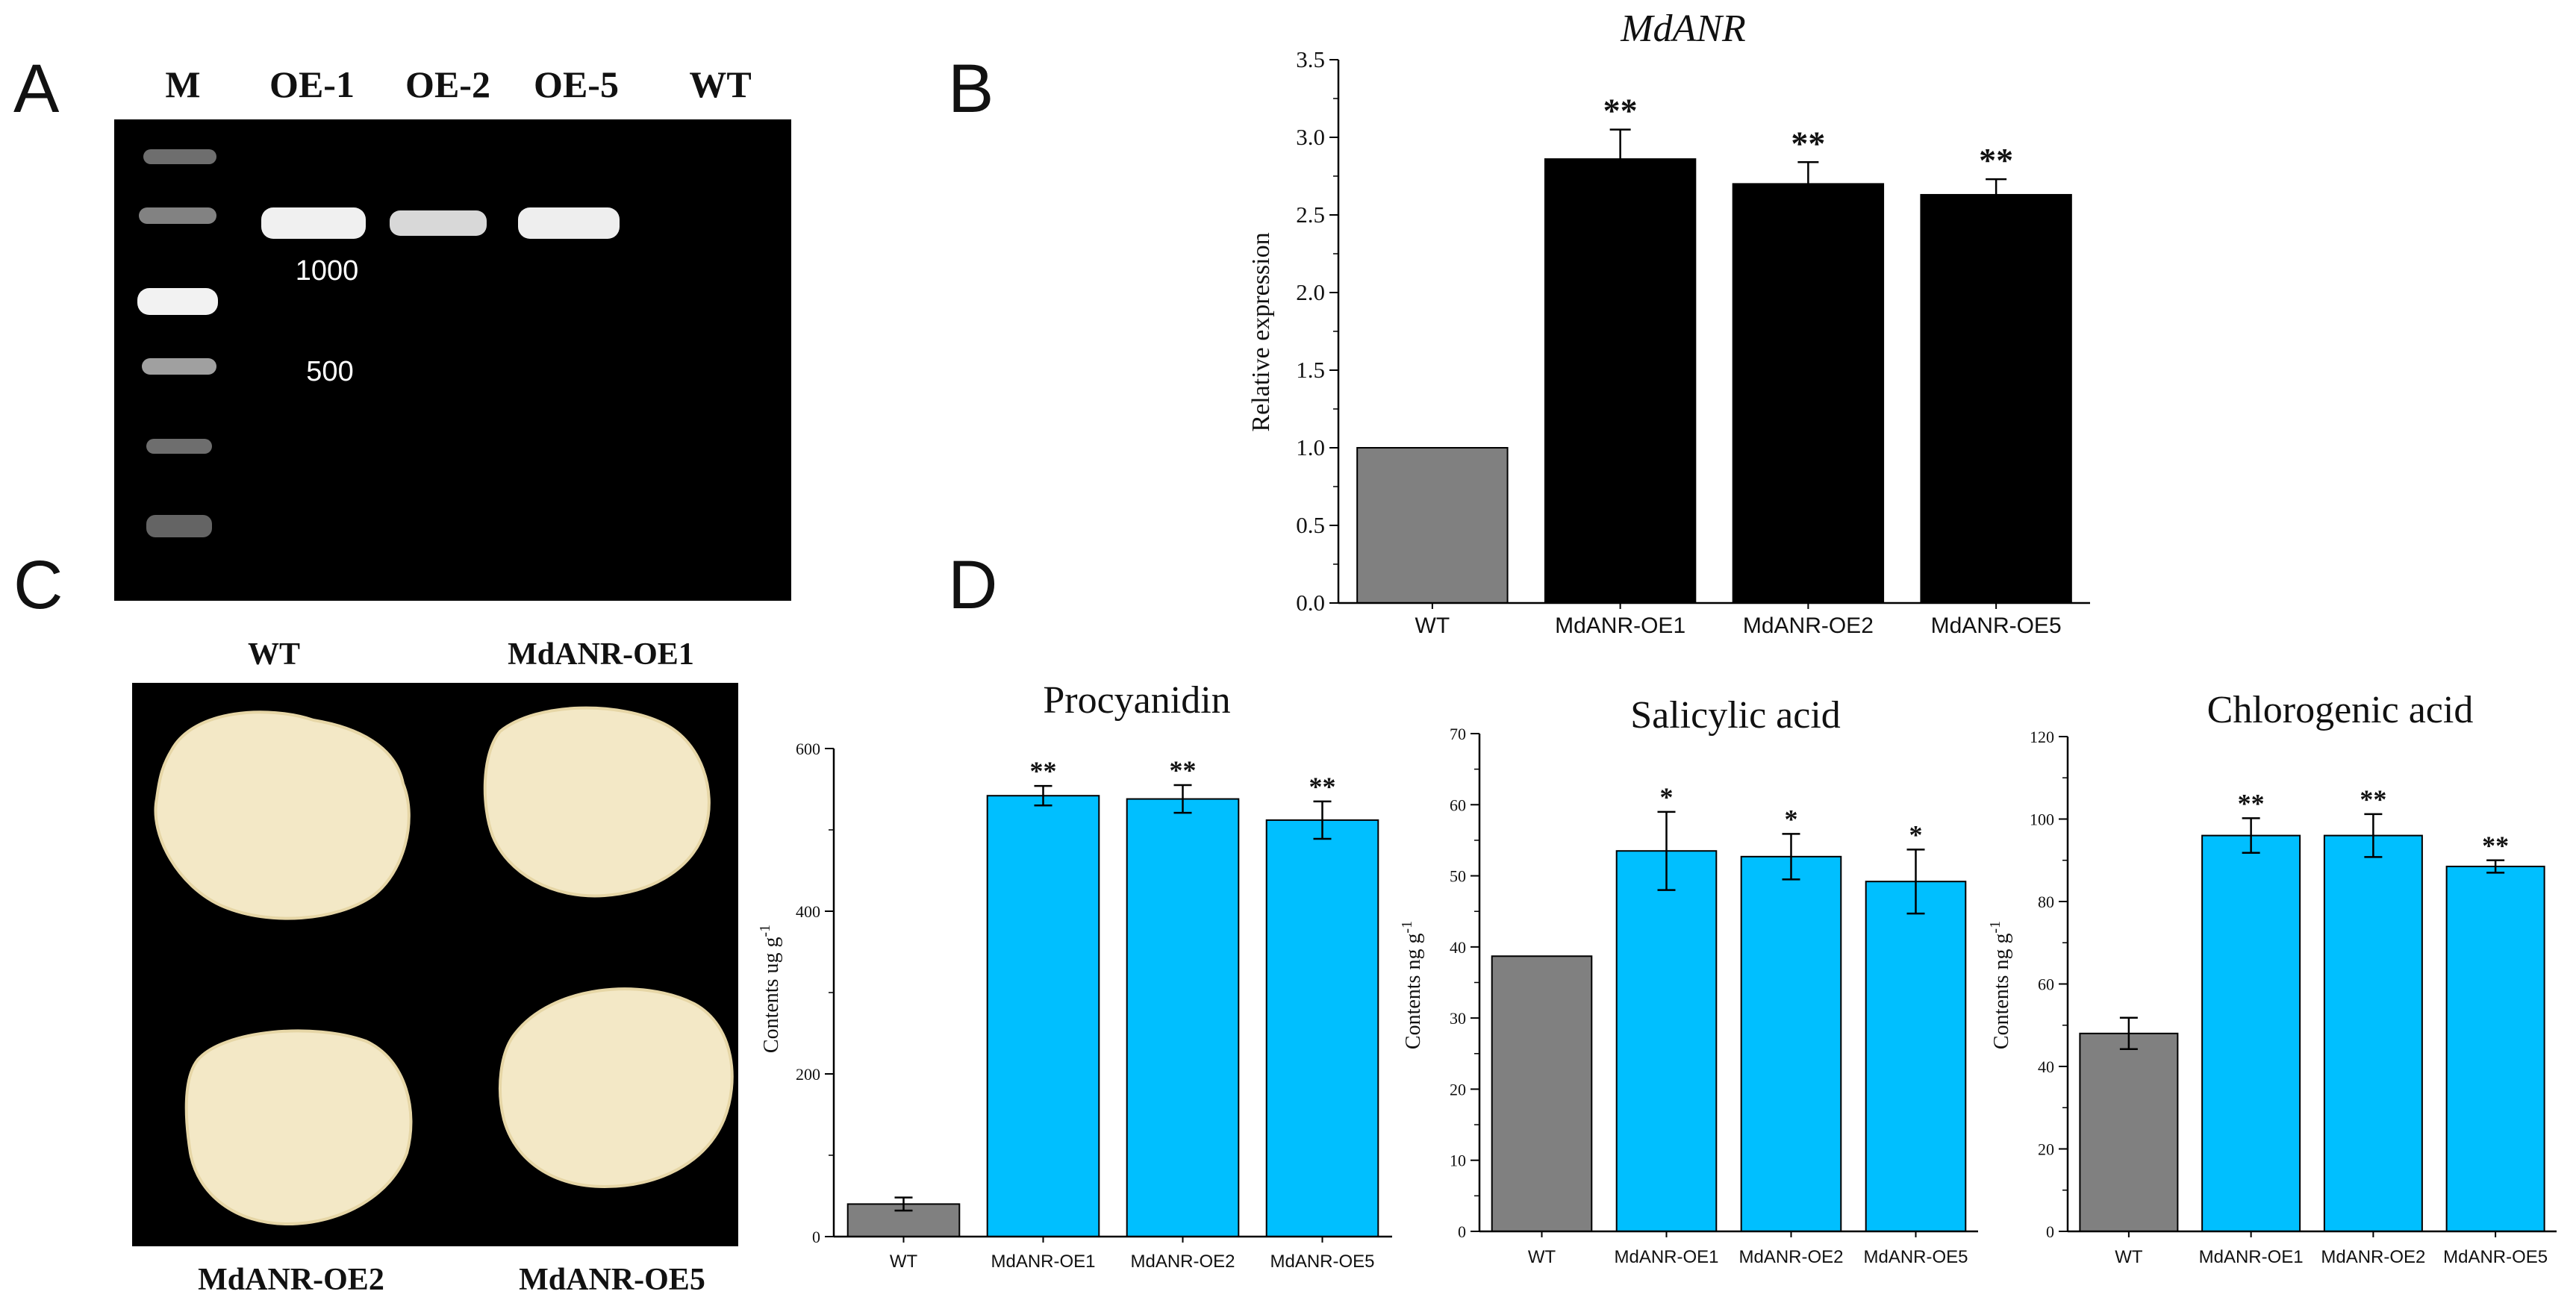  What do you see at coordinates (1310, 370) in the screenshot?
I see `y-tick-label: 1.5` at bounding box center [1310, 370].